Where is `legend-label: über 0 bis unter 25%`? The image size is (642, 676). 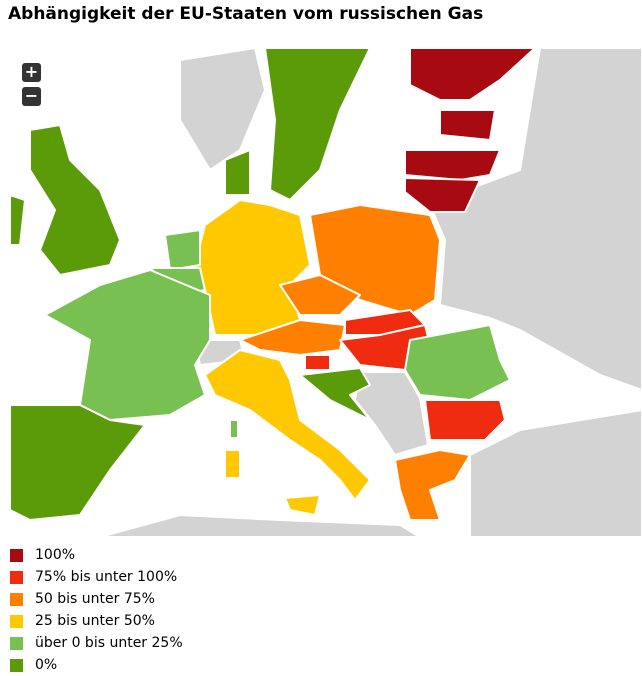 legend-label: über 0 bis unter 25% is located at coordinates (109, 643).